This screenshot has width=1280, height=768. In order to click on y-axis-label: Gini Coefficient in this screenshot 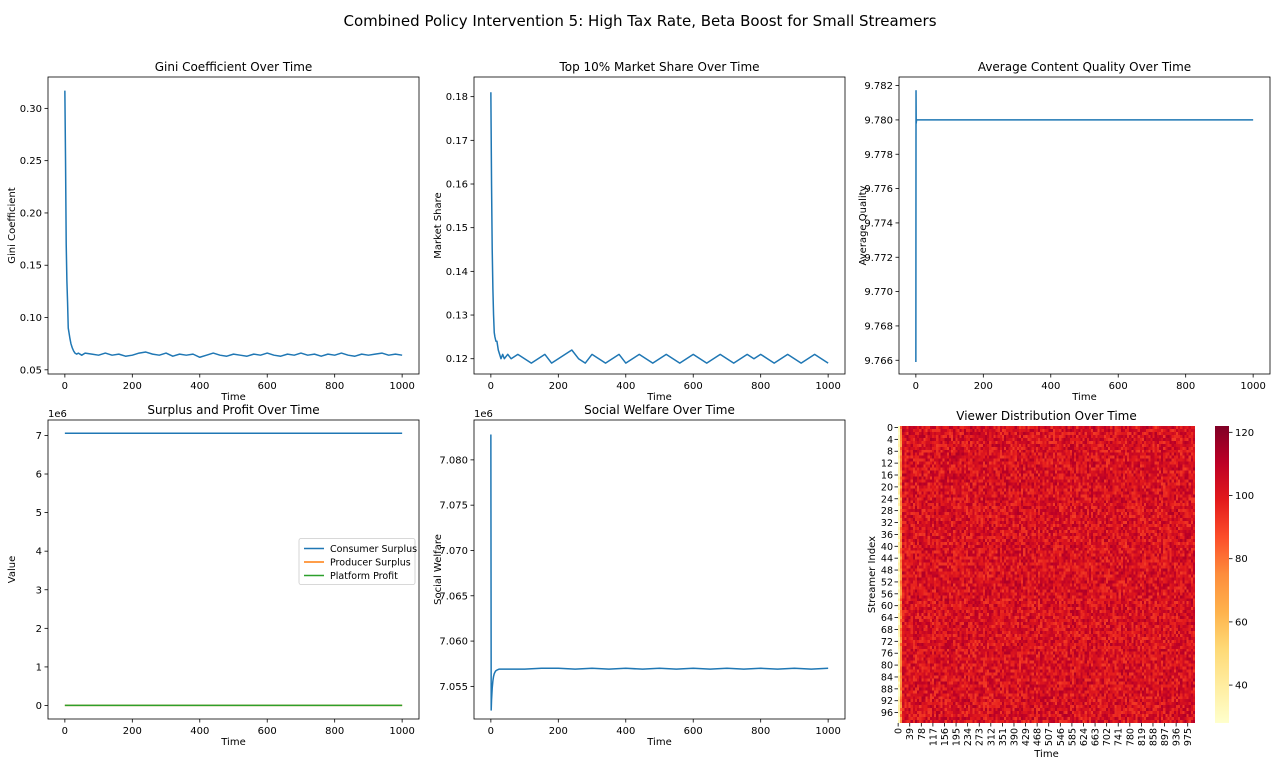, I will do `click(12, 225)`.